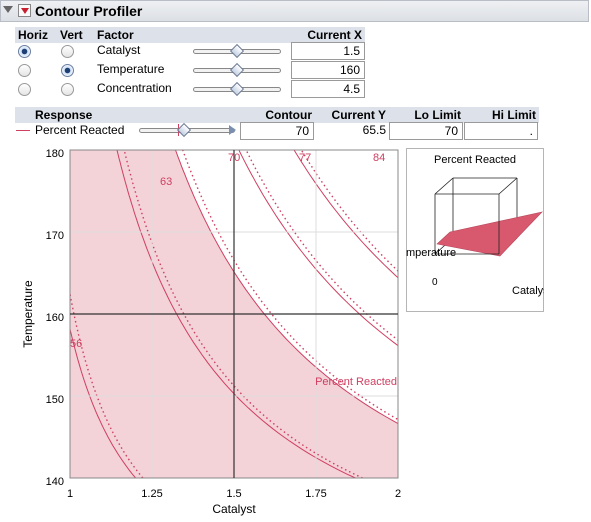 The width and height of the screenshot is (591, 522). I want to click on col-horiz: Horiz, so click(33, 35).